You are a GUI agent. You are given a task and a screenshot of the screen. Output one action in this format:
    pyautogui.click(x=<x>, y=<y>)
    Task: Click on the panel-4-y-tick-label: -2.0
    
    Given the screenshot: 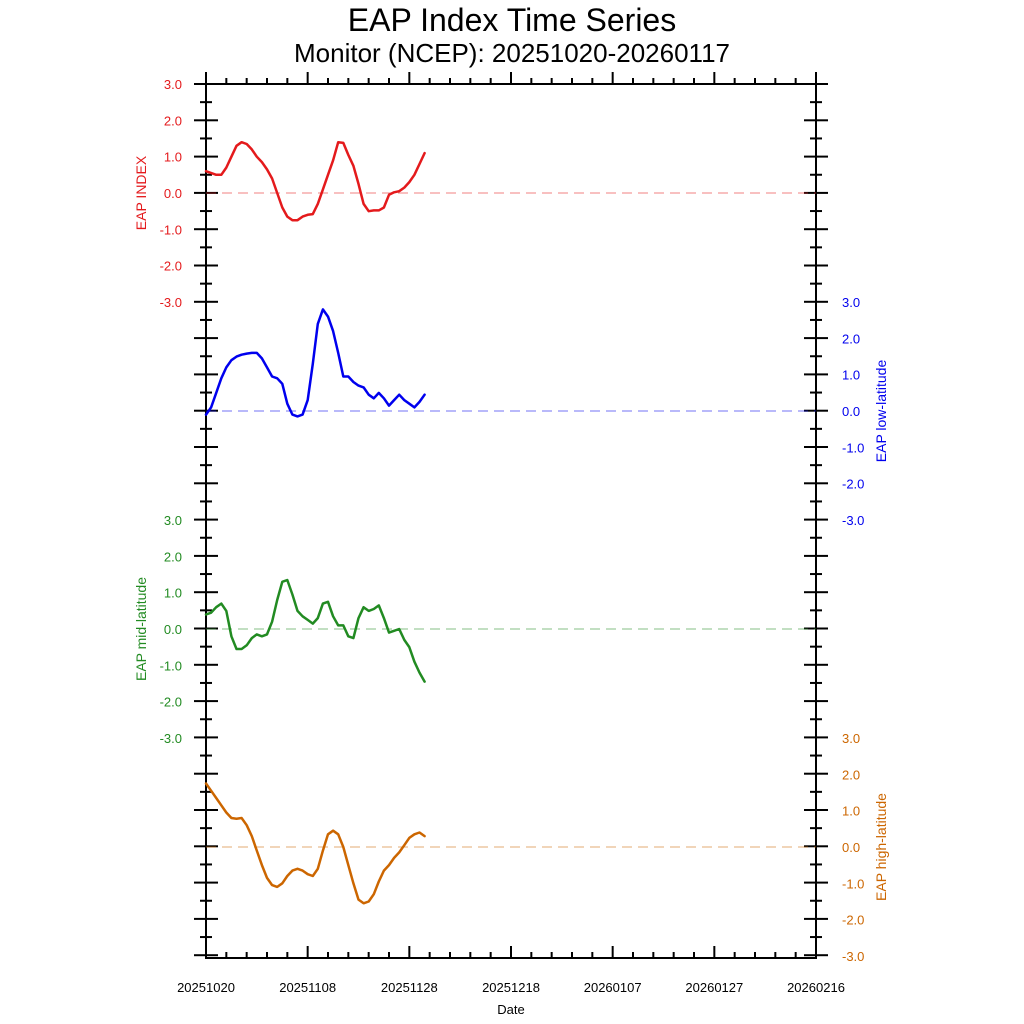 What is the action you would take?
    pyautogui.click(x=853, y=920)
    